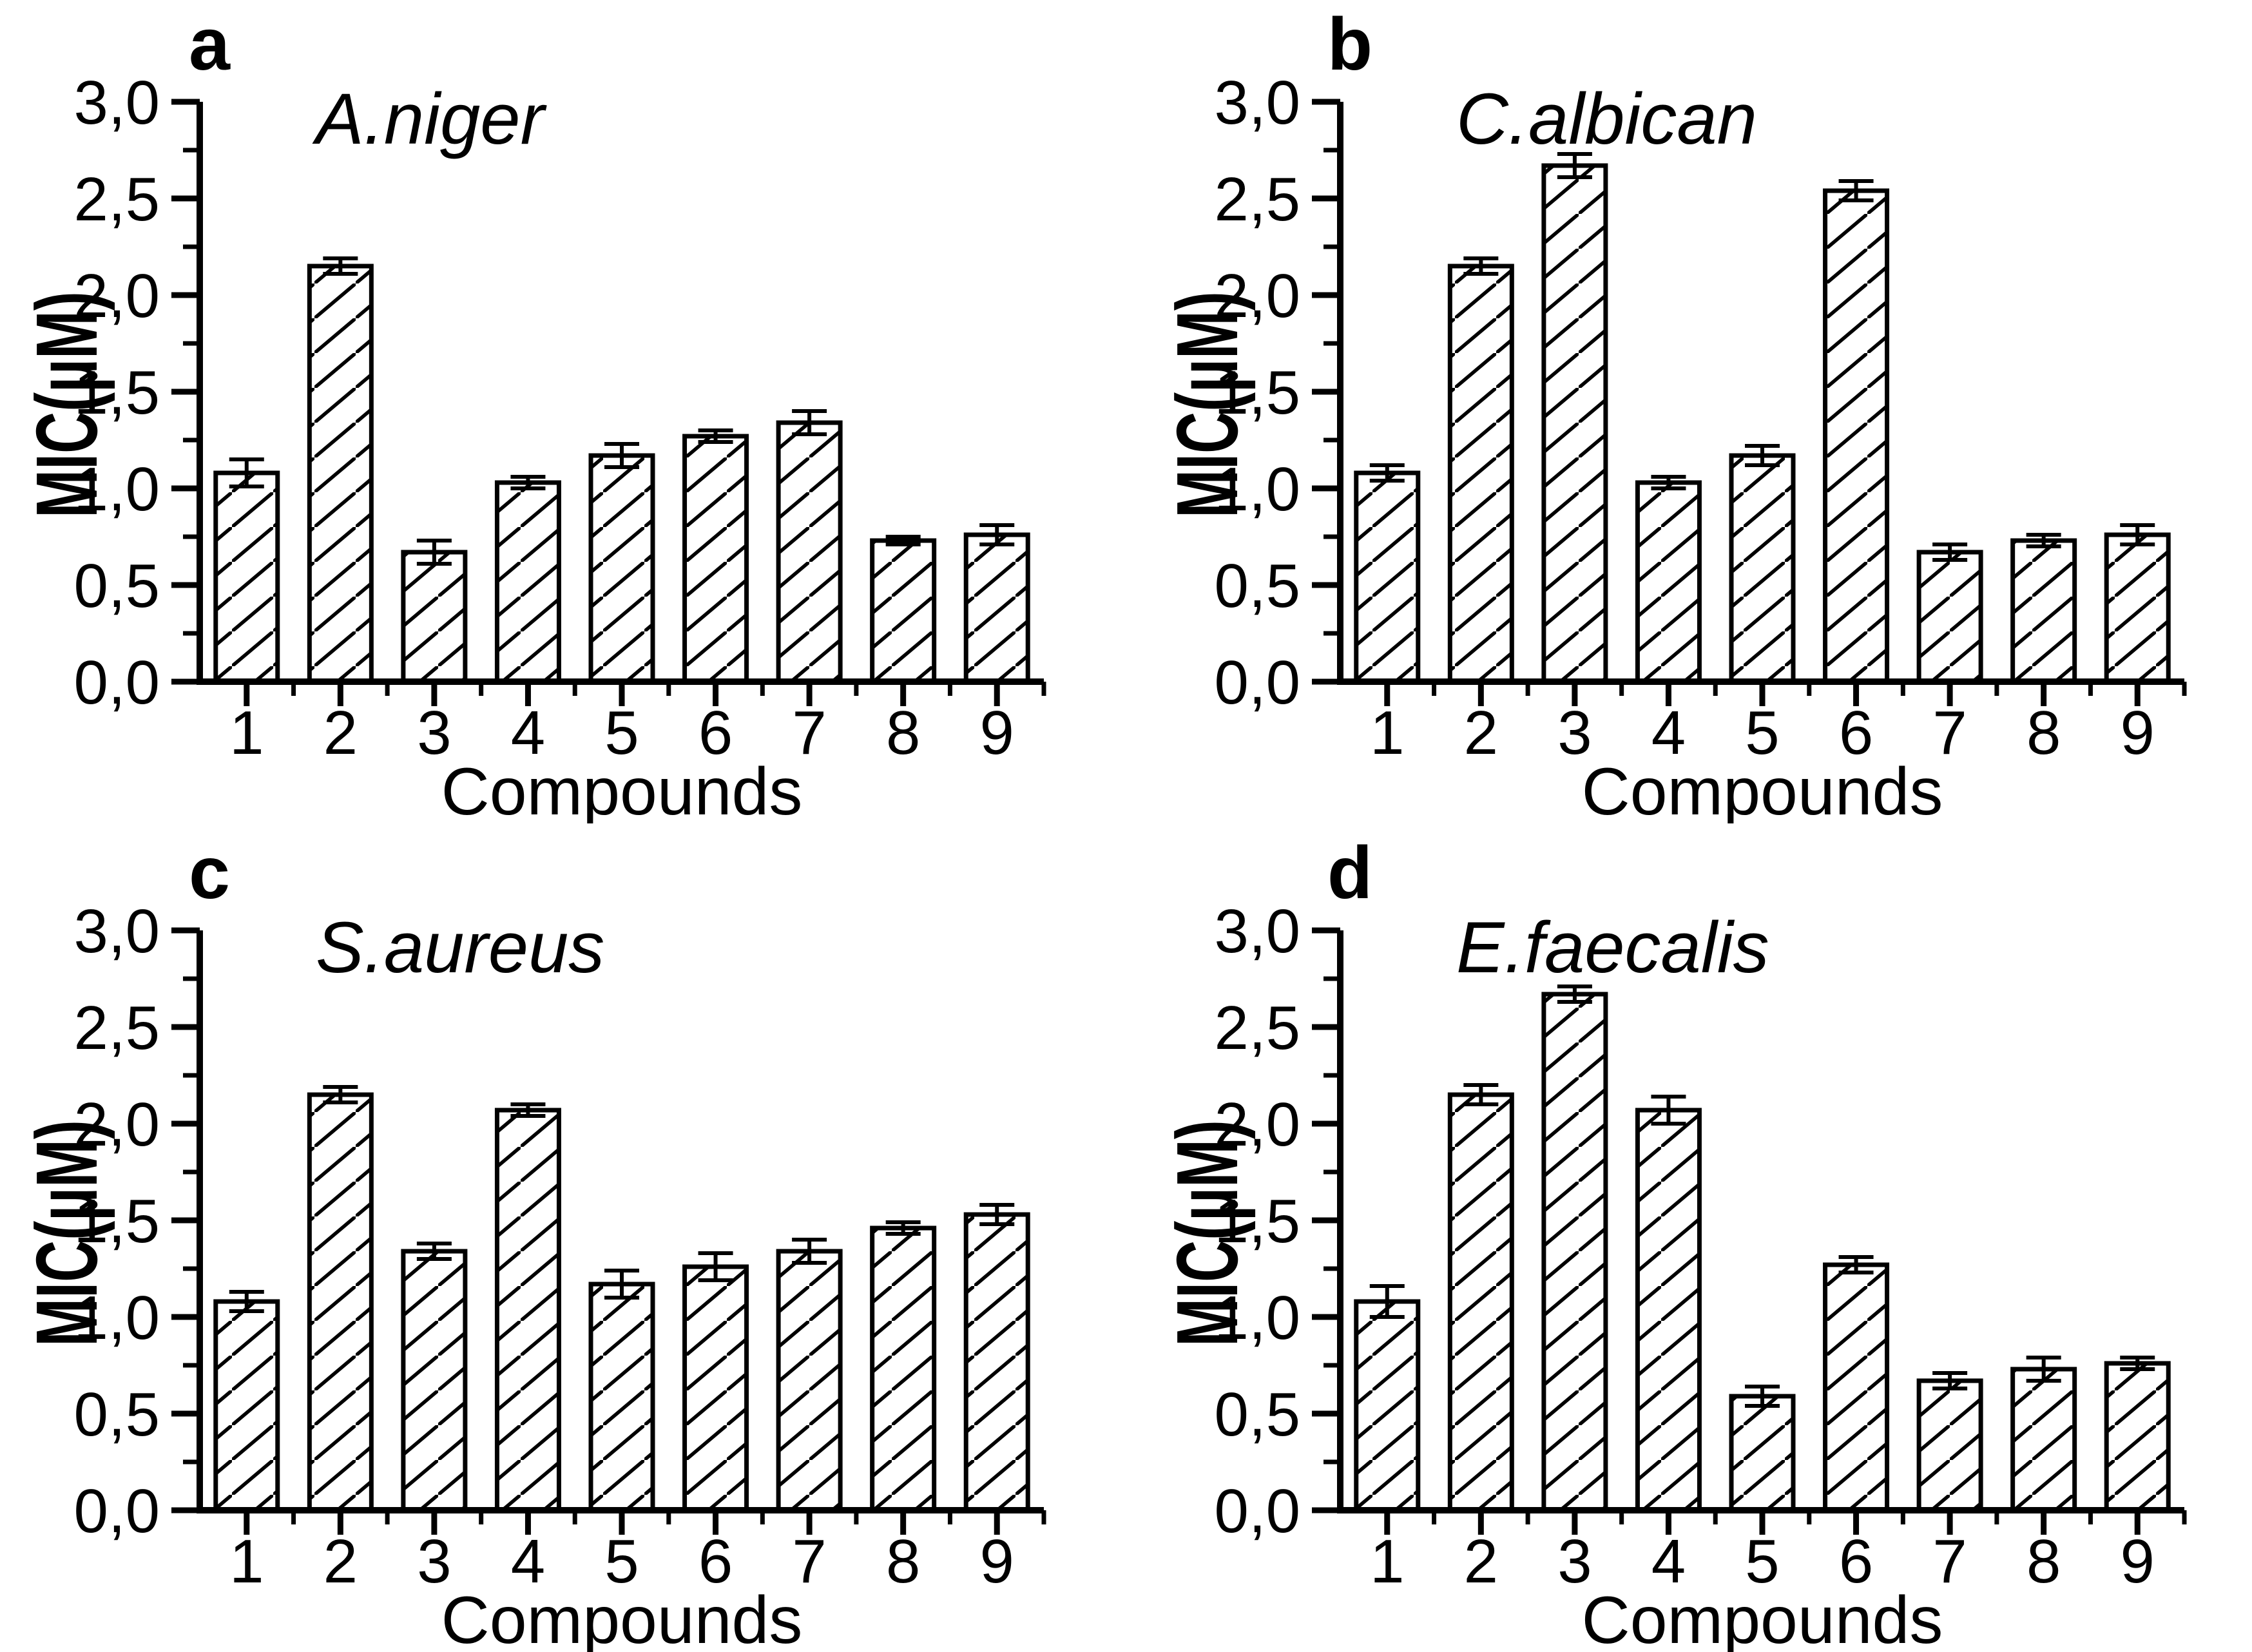  I want to click on panel-title: A.niger, so click(430, 119).